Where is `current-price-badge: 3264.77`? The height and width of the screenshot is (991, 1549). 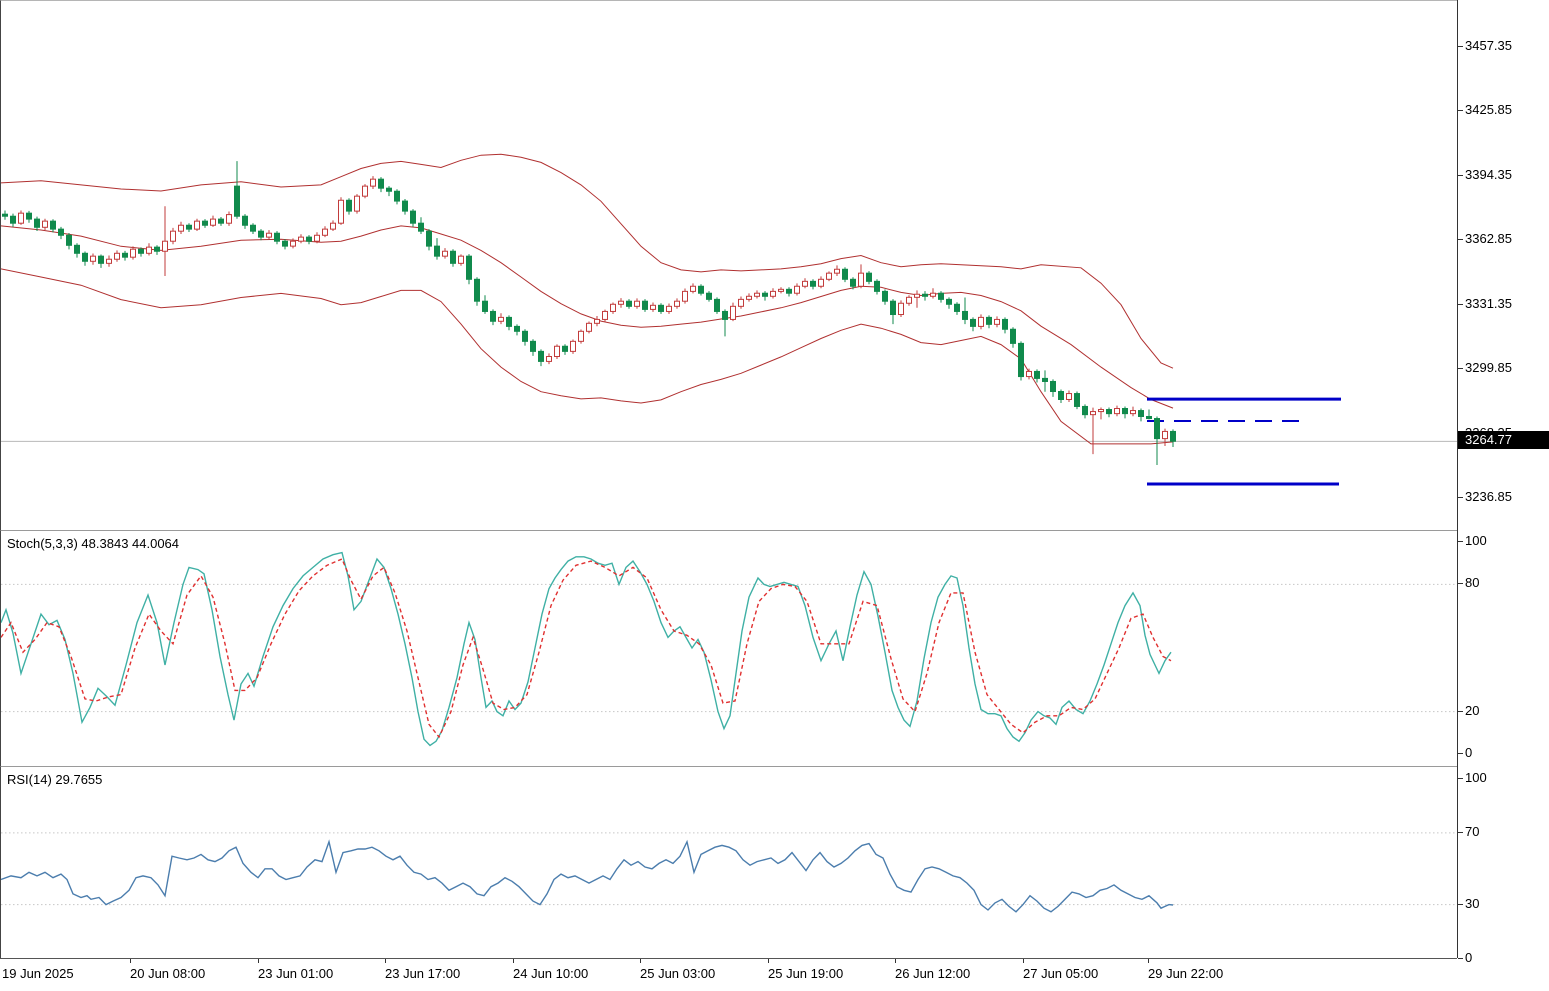
current-price-badge: 3264.77 is located at coordinates (1503, 440).